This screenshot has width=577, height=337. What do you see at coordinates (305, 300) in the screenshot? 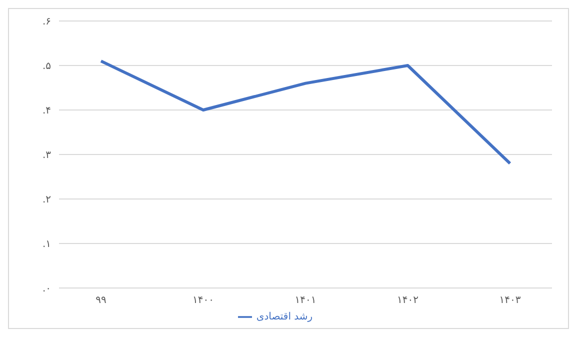
I see `x-tick-label: ۱۴۰۱` at bounding box center [305, 300].